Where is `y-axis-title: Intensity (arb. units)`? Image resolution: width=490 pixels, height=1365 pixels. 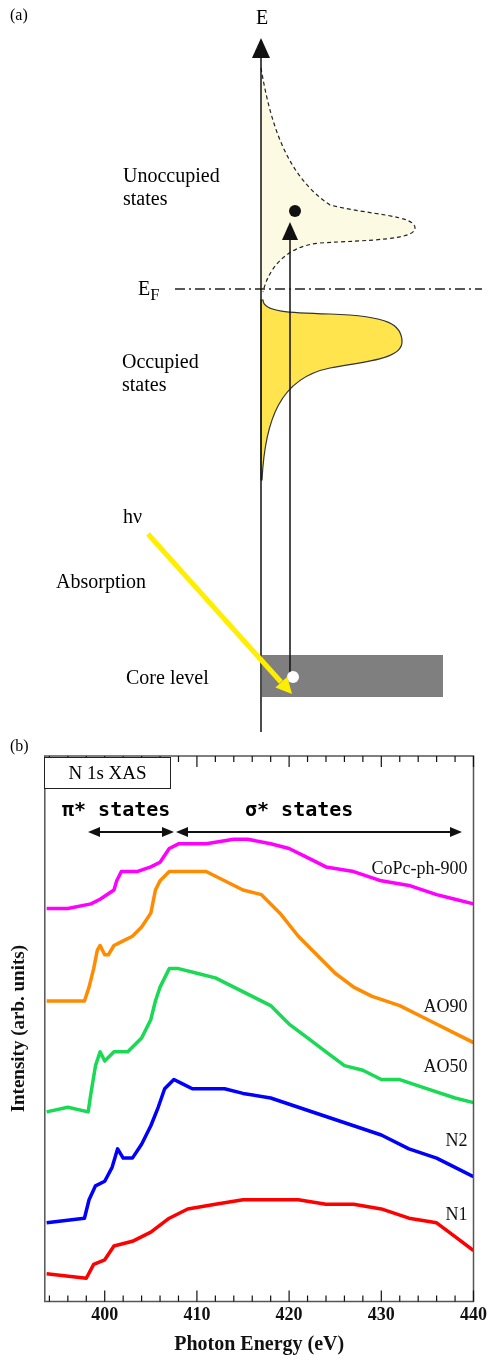 y-axis-title: Intensity (arb. units) is located at coordinates (18, 1029).